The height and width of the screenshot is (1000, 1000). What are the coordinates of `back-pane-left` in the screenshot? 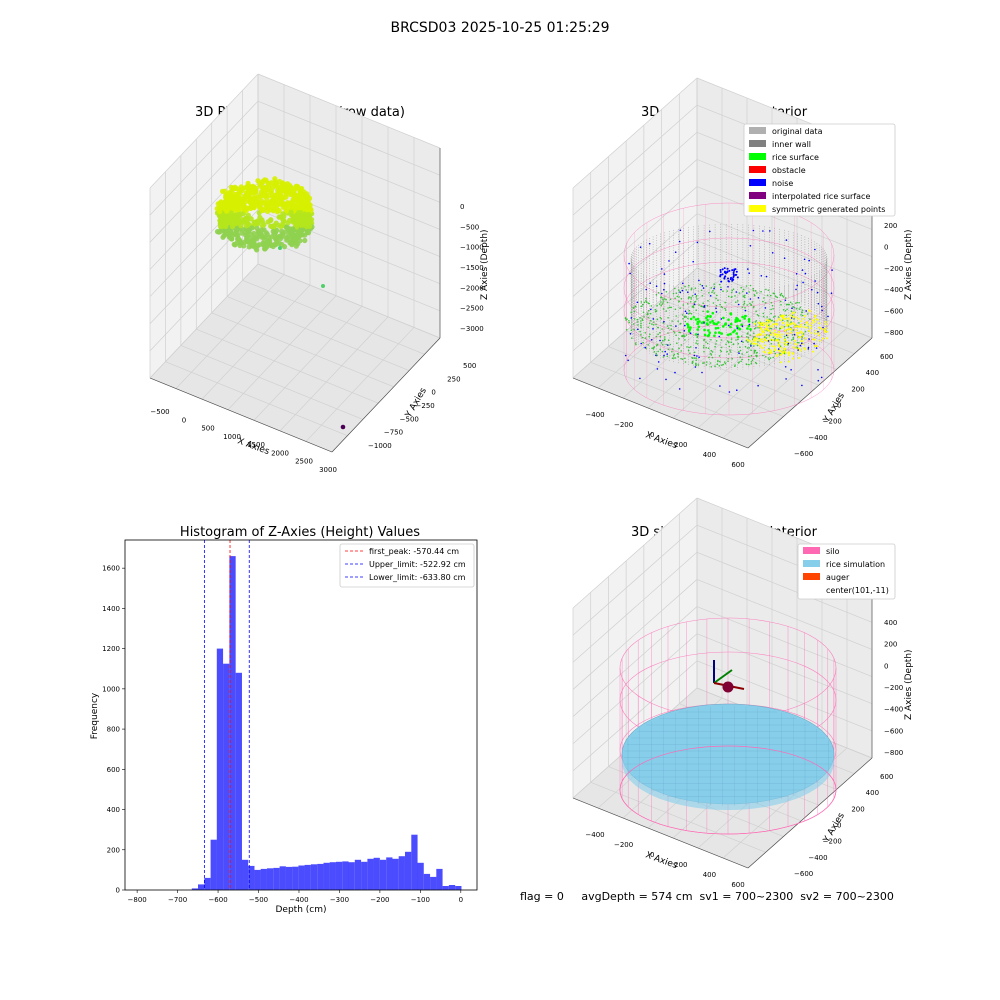 It's located at (204, 226).